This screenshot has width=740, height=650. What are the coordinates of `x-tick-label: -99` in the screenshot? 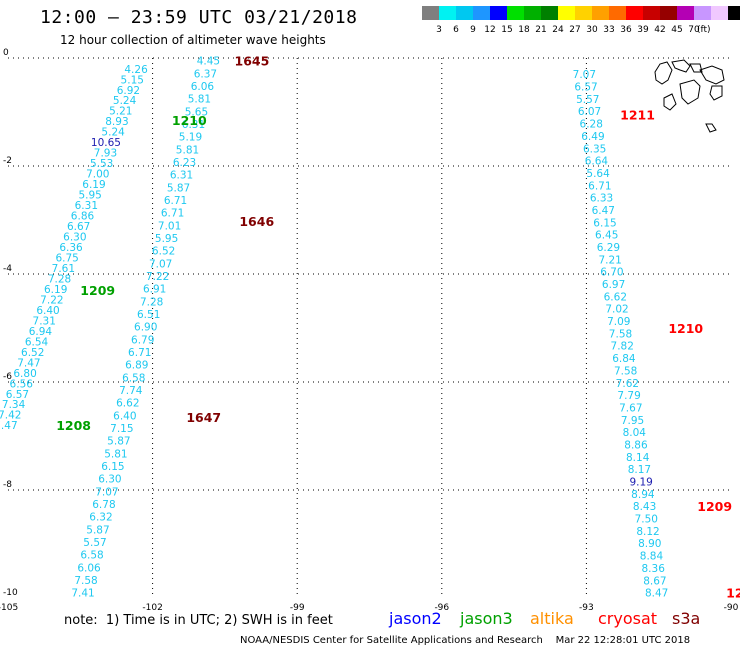 It's located at (297, 608).